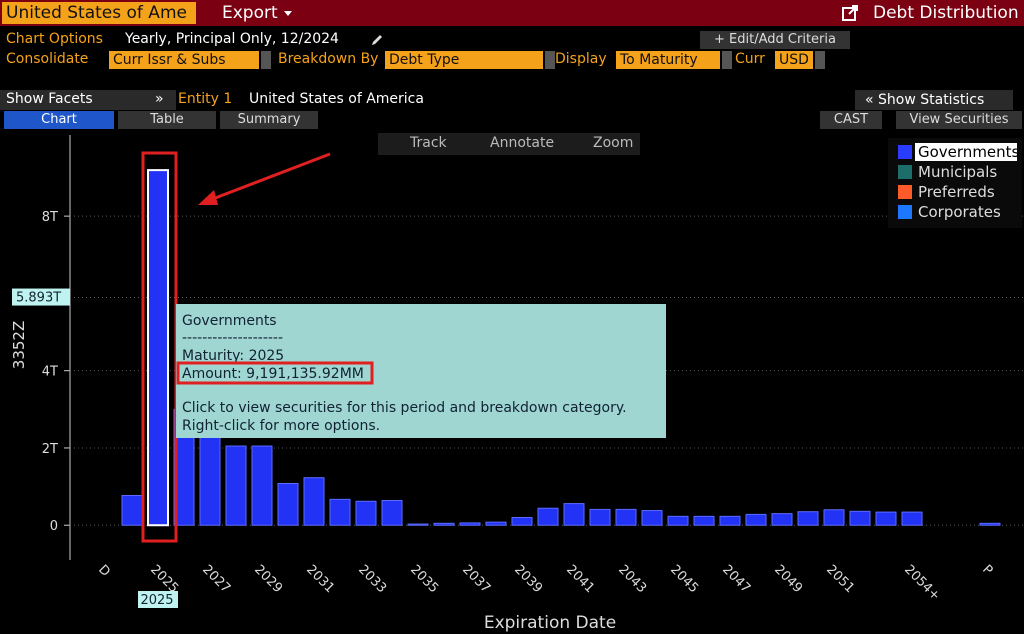 The height and width of the screenshot is (634, 1024). What do you see at coordinates (328, 59) in the screenshot?
I see `breakdown-label: Breakdown By` at bounding box center [328, 59].